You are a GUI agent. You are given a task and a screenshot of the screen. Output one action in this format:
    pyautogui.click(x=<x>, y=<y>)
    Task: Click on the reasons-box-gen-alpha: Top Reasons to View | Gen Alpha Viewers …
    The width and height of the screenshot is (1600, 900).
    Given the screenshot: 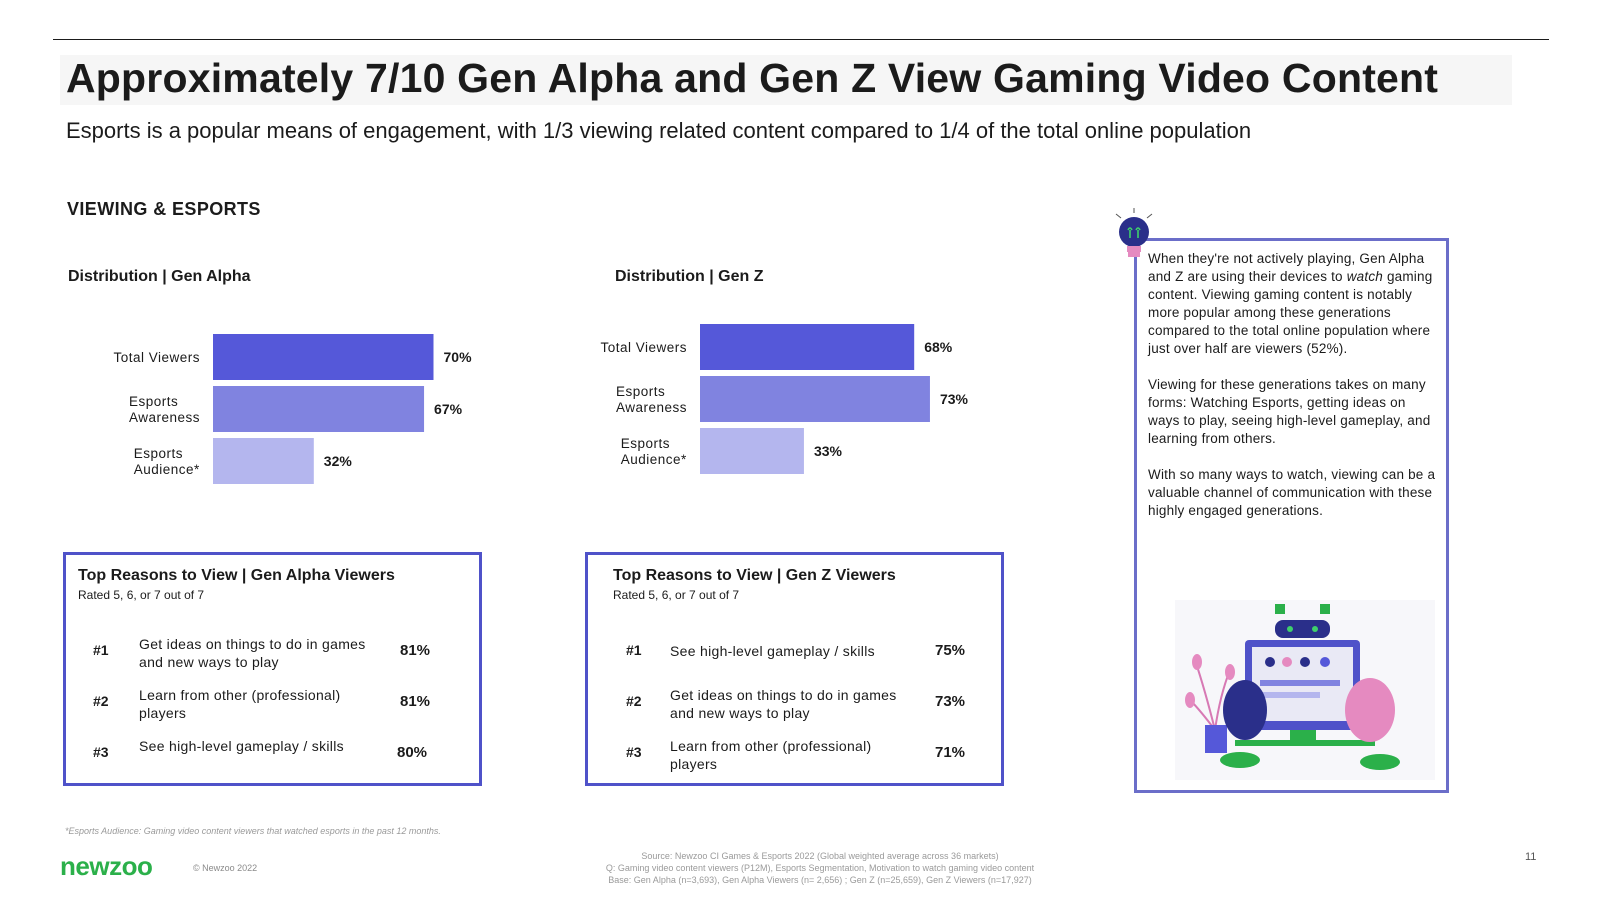 What is the action you would take?
    pyautogui.click(x=272, y=669)
    